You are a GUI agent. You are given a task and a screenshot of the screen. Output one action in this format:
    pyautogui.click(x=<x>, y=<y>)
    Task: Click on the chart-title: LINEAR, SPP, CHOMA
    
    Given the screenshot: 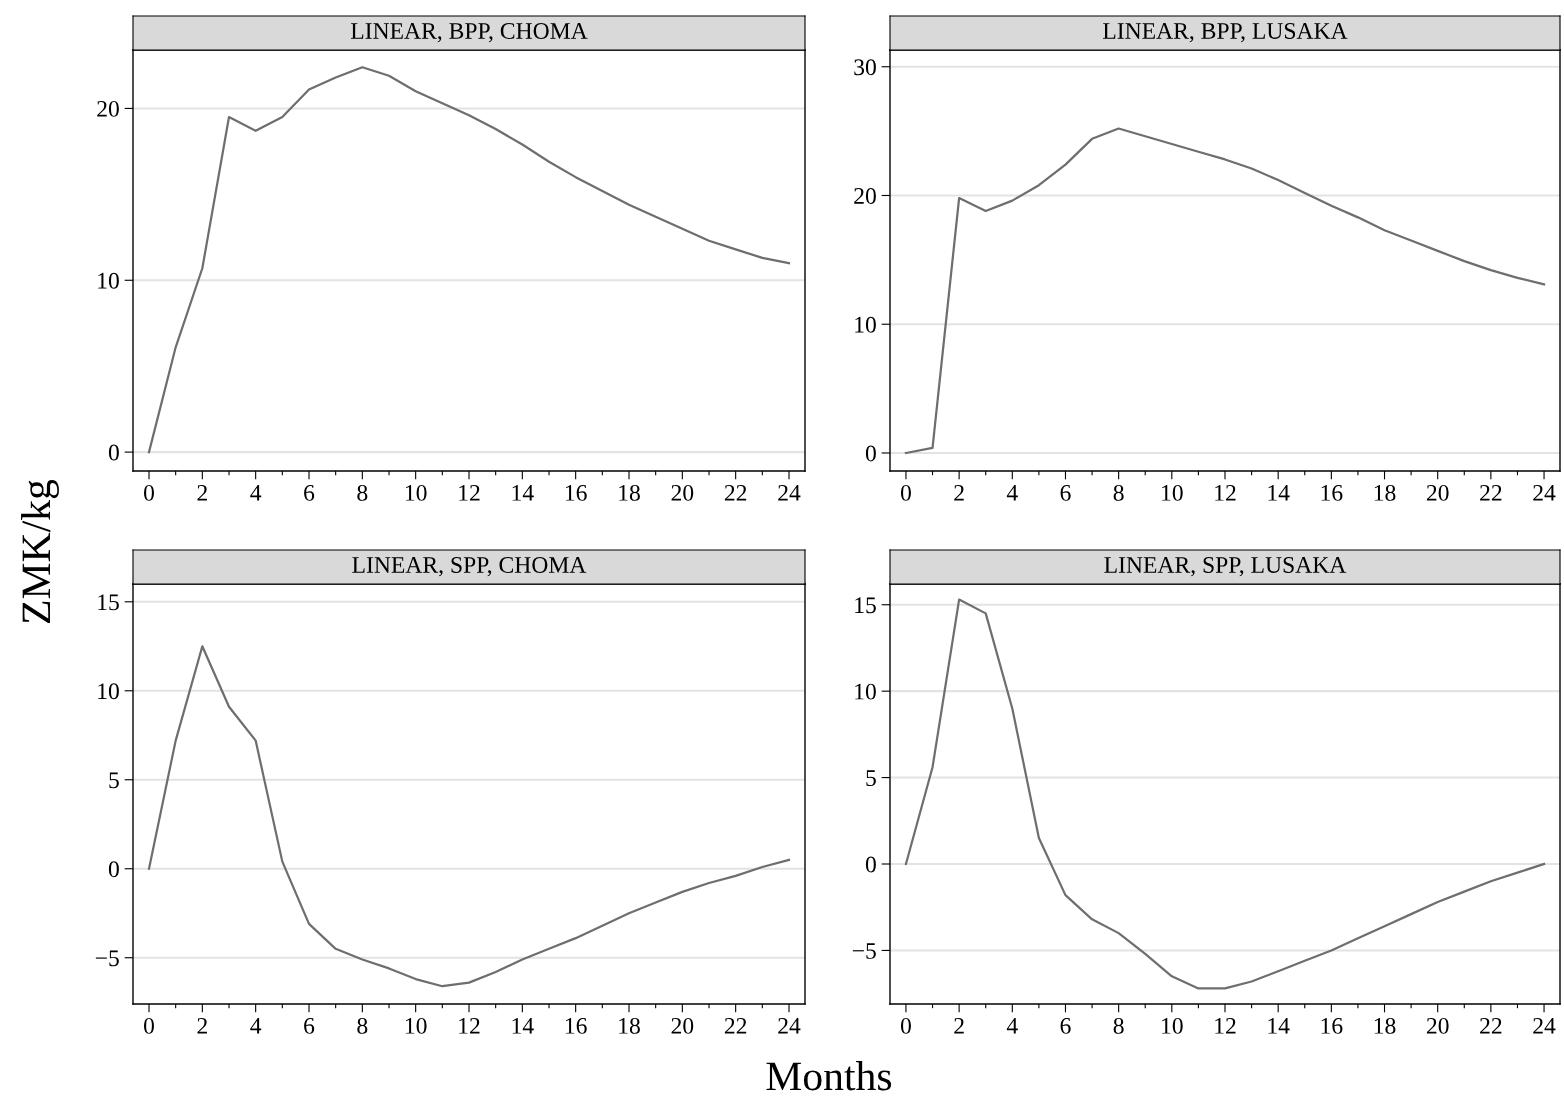 What is the action you would take?
    pyautogui.click(x=469, y=567)
    